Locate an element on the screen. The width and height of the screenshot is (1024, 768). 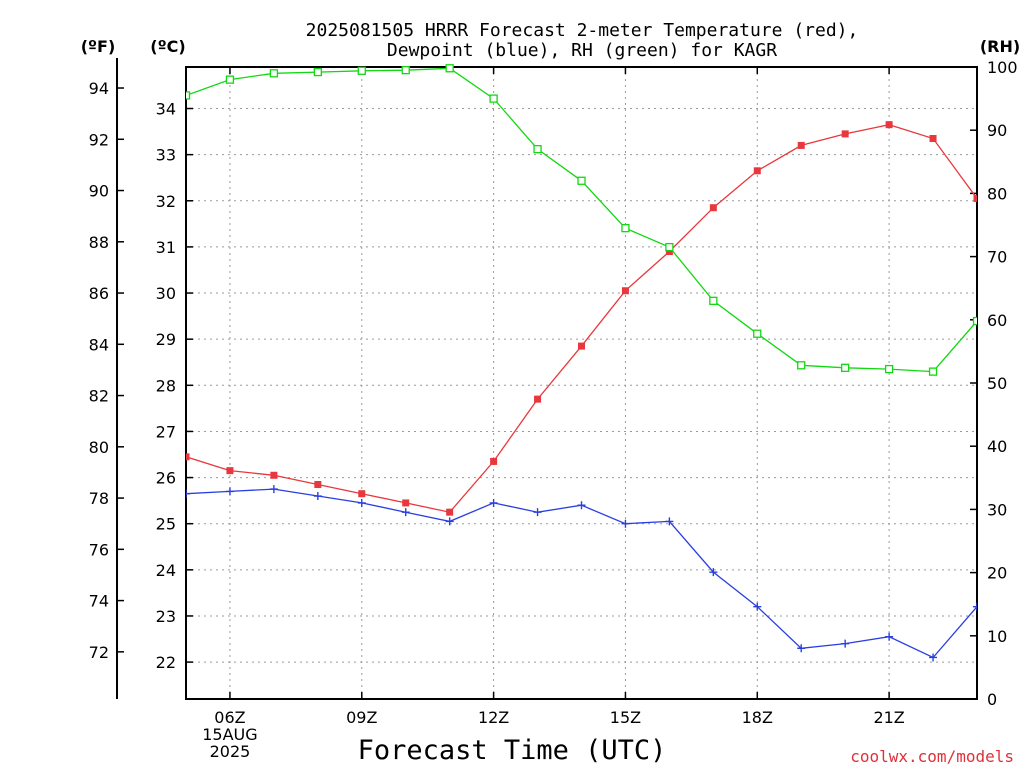
rh-tick-label-80: 80 is located at coordinates (997, 193).